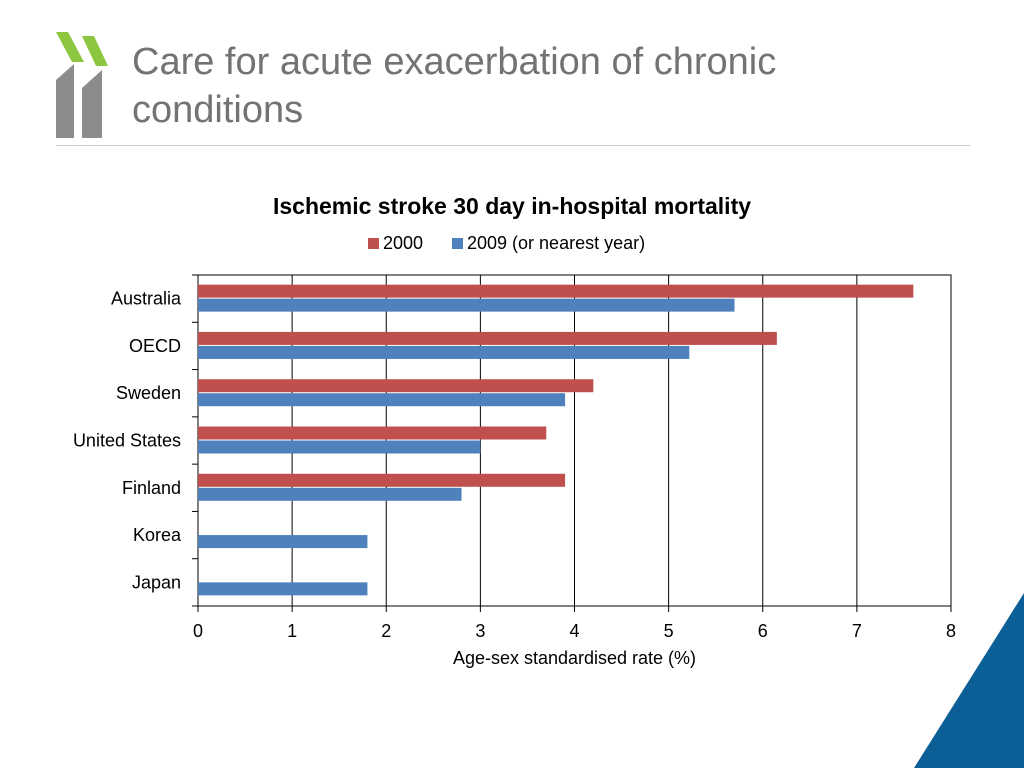 This screenshot has width=1024, height=768. Describe the element at coordinates (148, 393) in the screenshot. I see `category-label: Sweden` at that location.